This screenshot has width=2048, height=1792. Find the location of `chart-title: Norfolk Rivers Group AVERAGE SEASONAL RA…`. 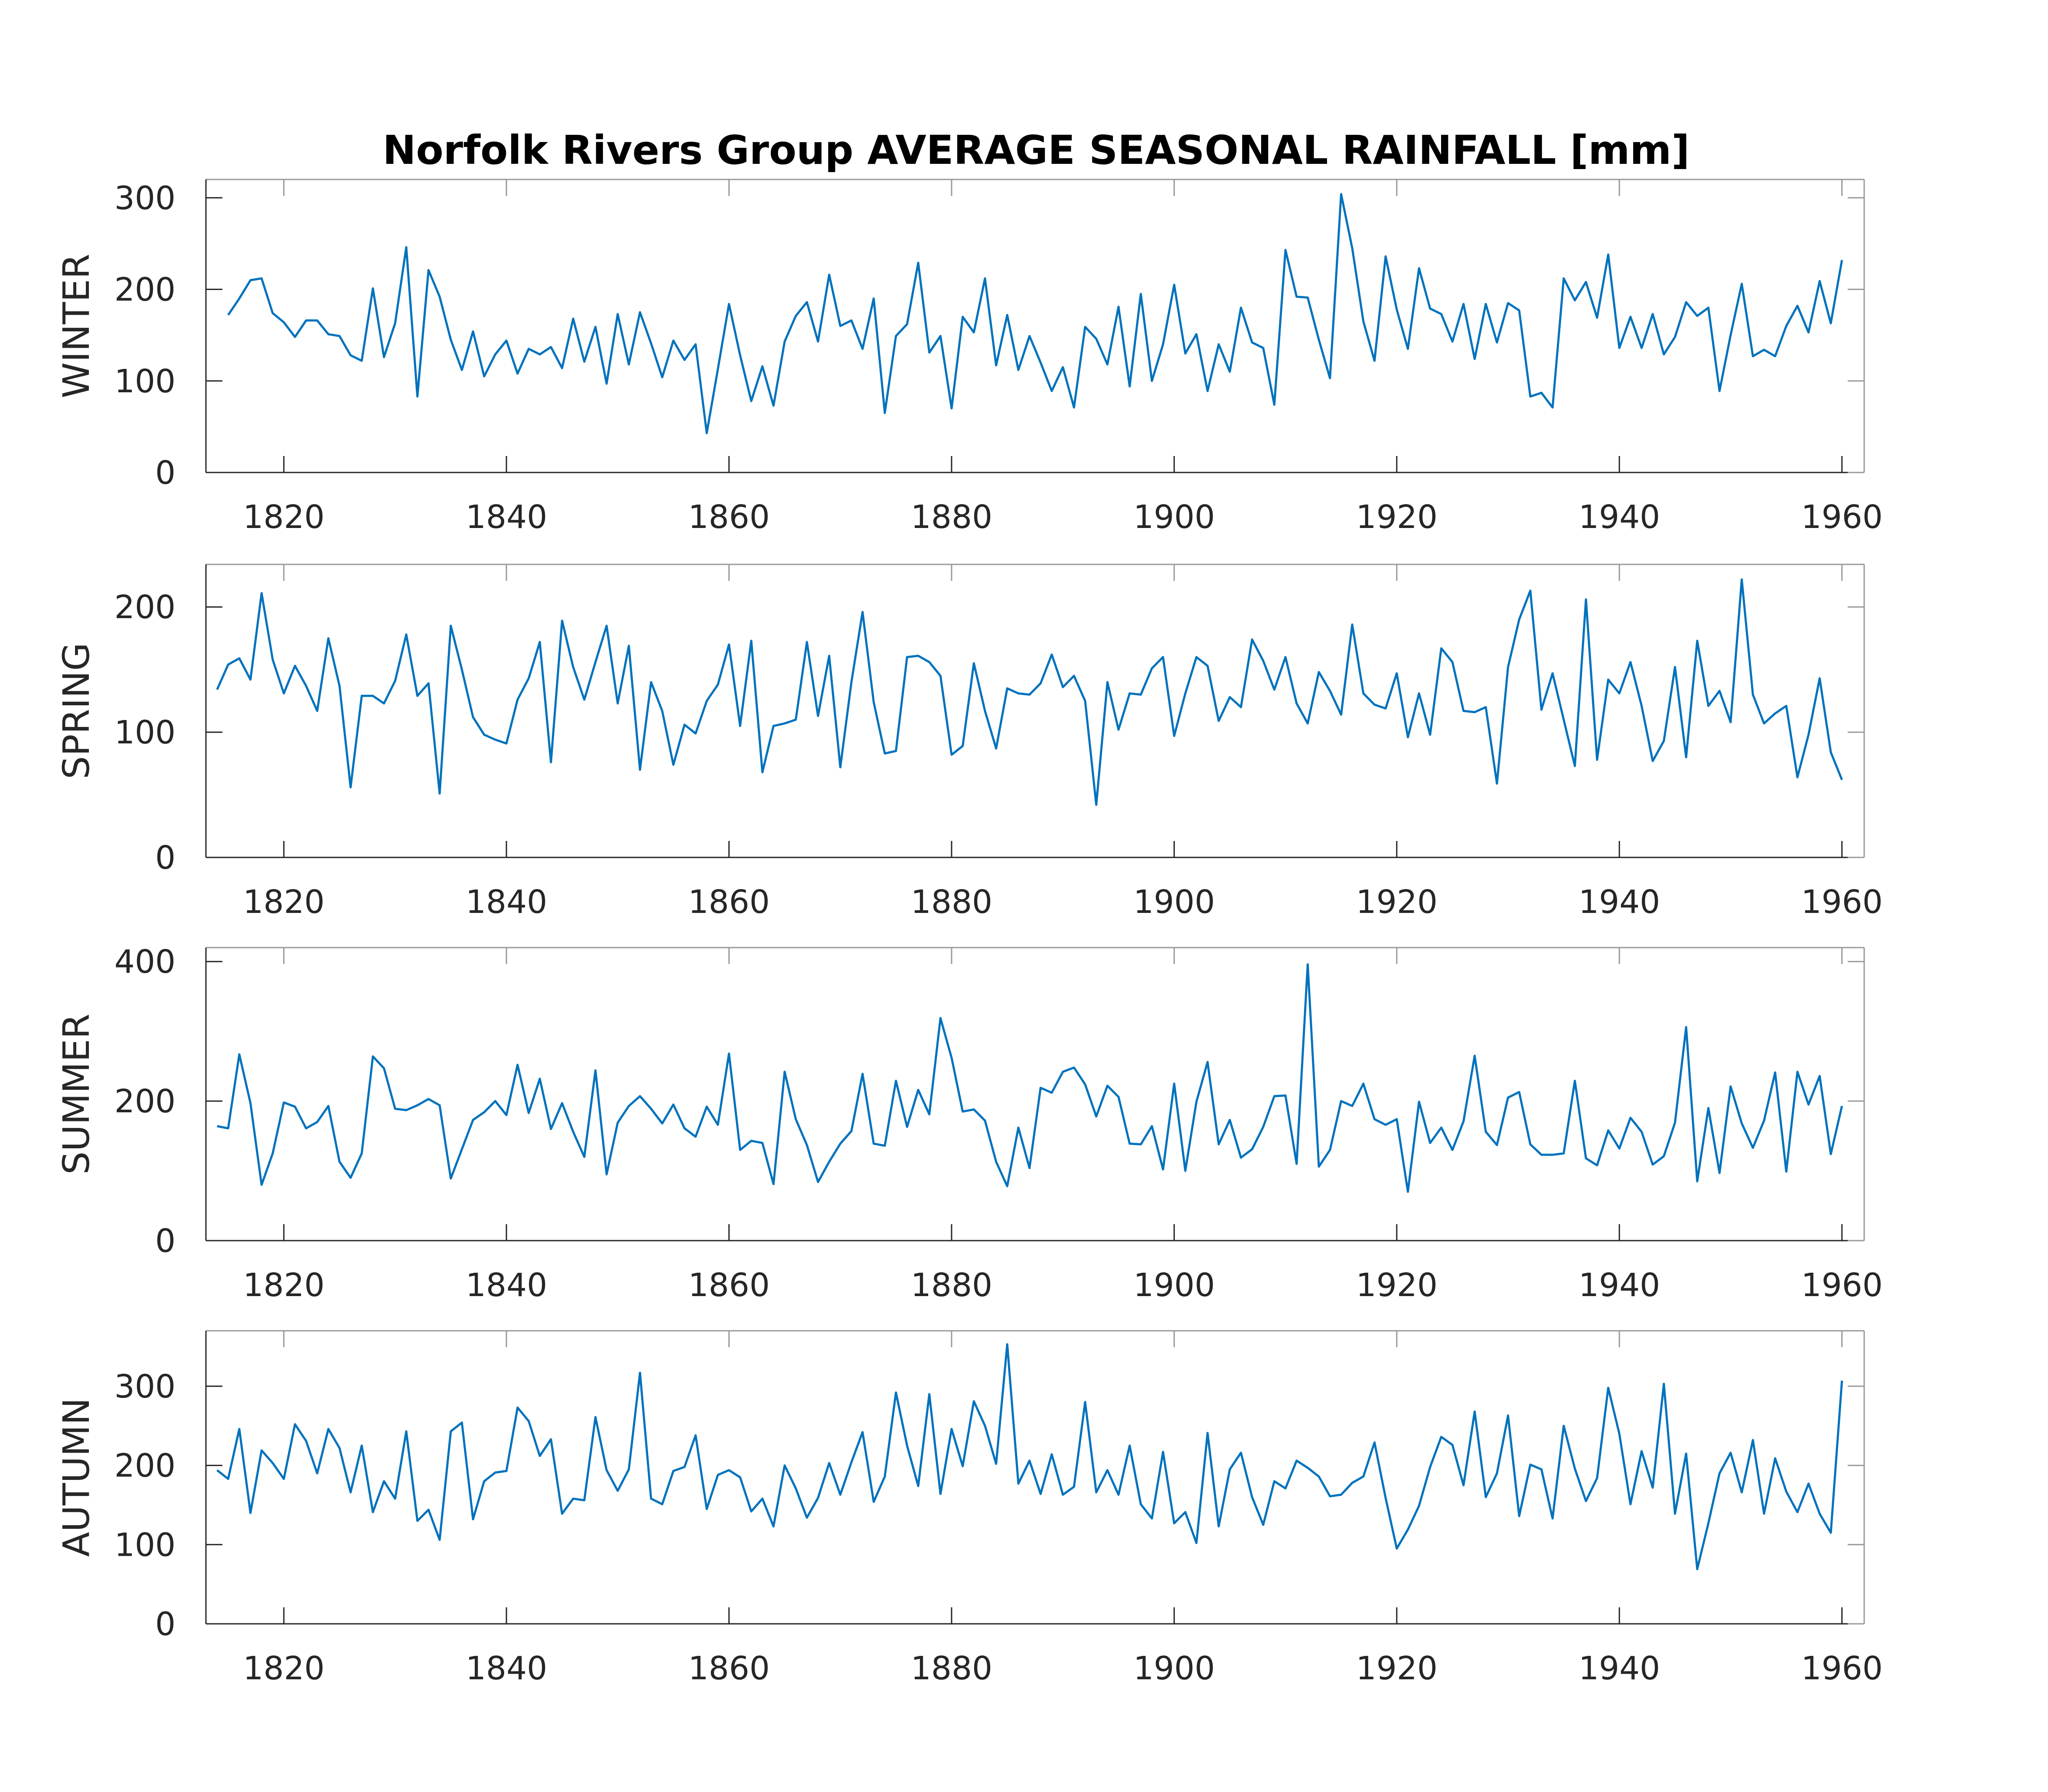

chart-title: Norfolk Rivers Group AVERAGE SEASONAL RA… is located at coordinates (1036, 150).